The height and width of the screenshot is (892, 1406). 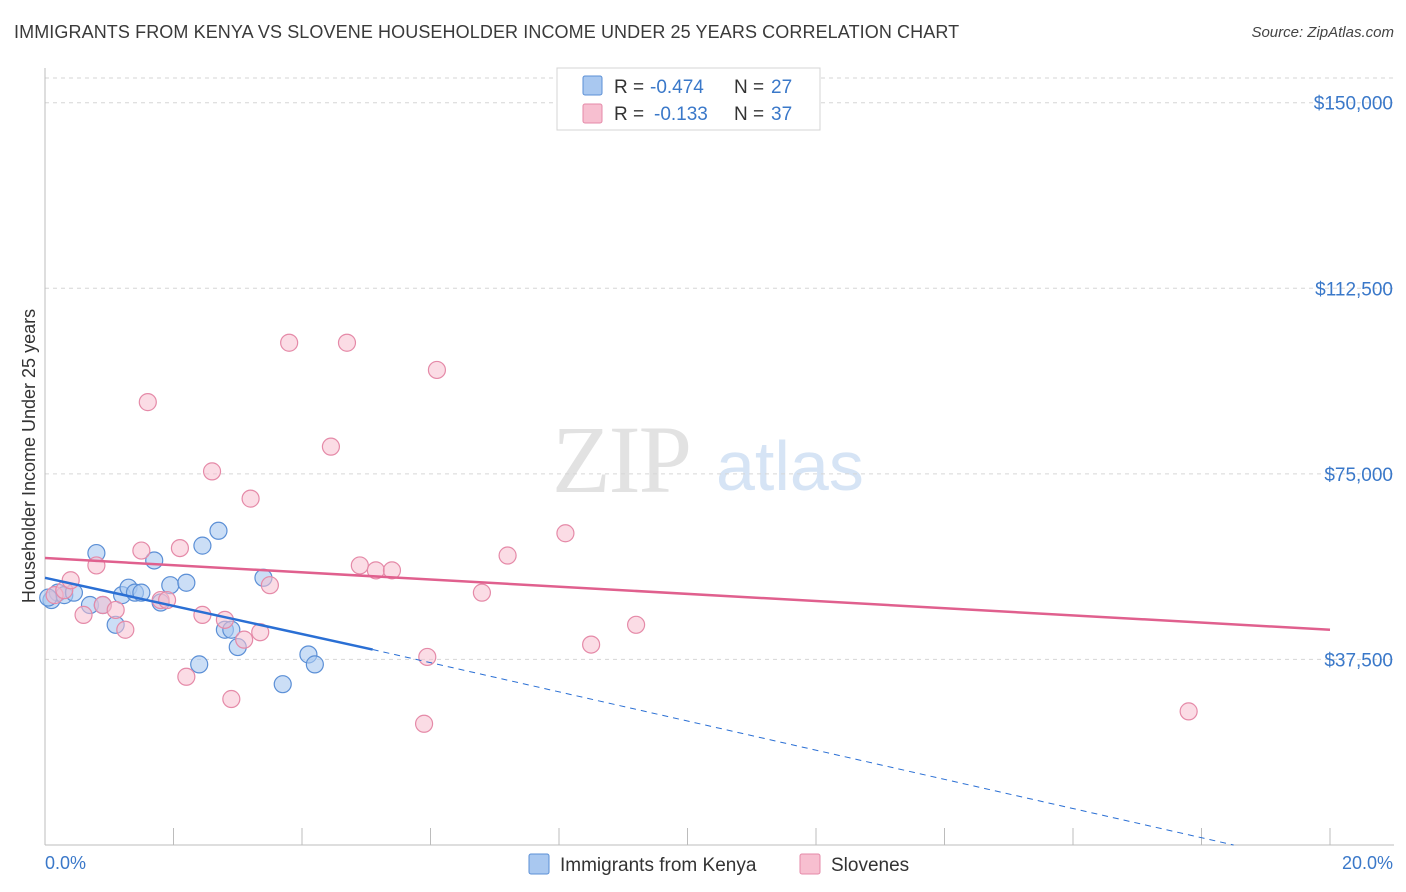 What do you see at coordinates (803, 747) in the screenshot?
I see `kenya-trend-extension` at bounding box center [803, 747].